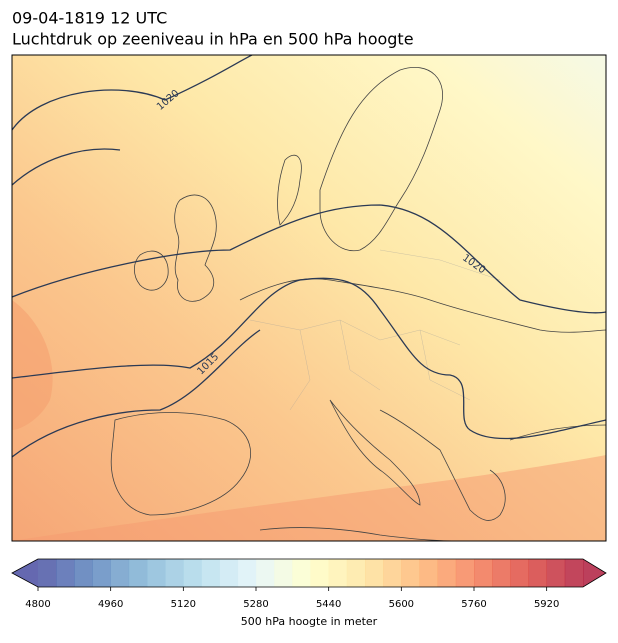 The width and height of the screenshot is (618, 643). What do you see at coordinates (110, 604) in the screenshot?
I see `colorbar-tick-label: 4960` at bounding box center [110, 604].